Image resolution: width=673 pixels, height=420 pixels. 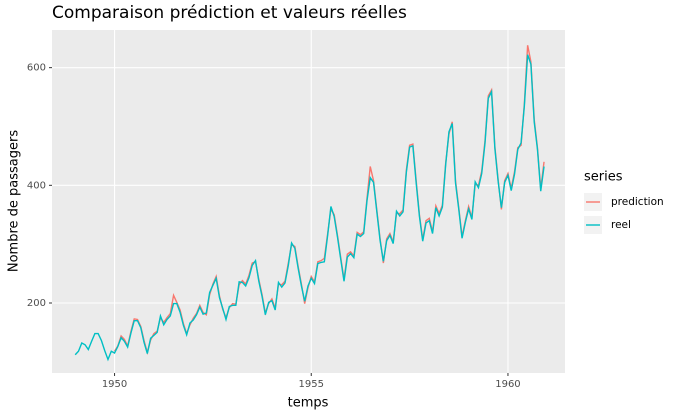 I want to click on y-tick-label: 600, so click(x=36, y=68).